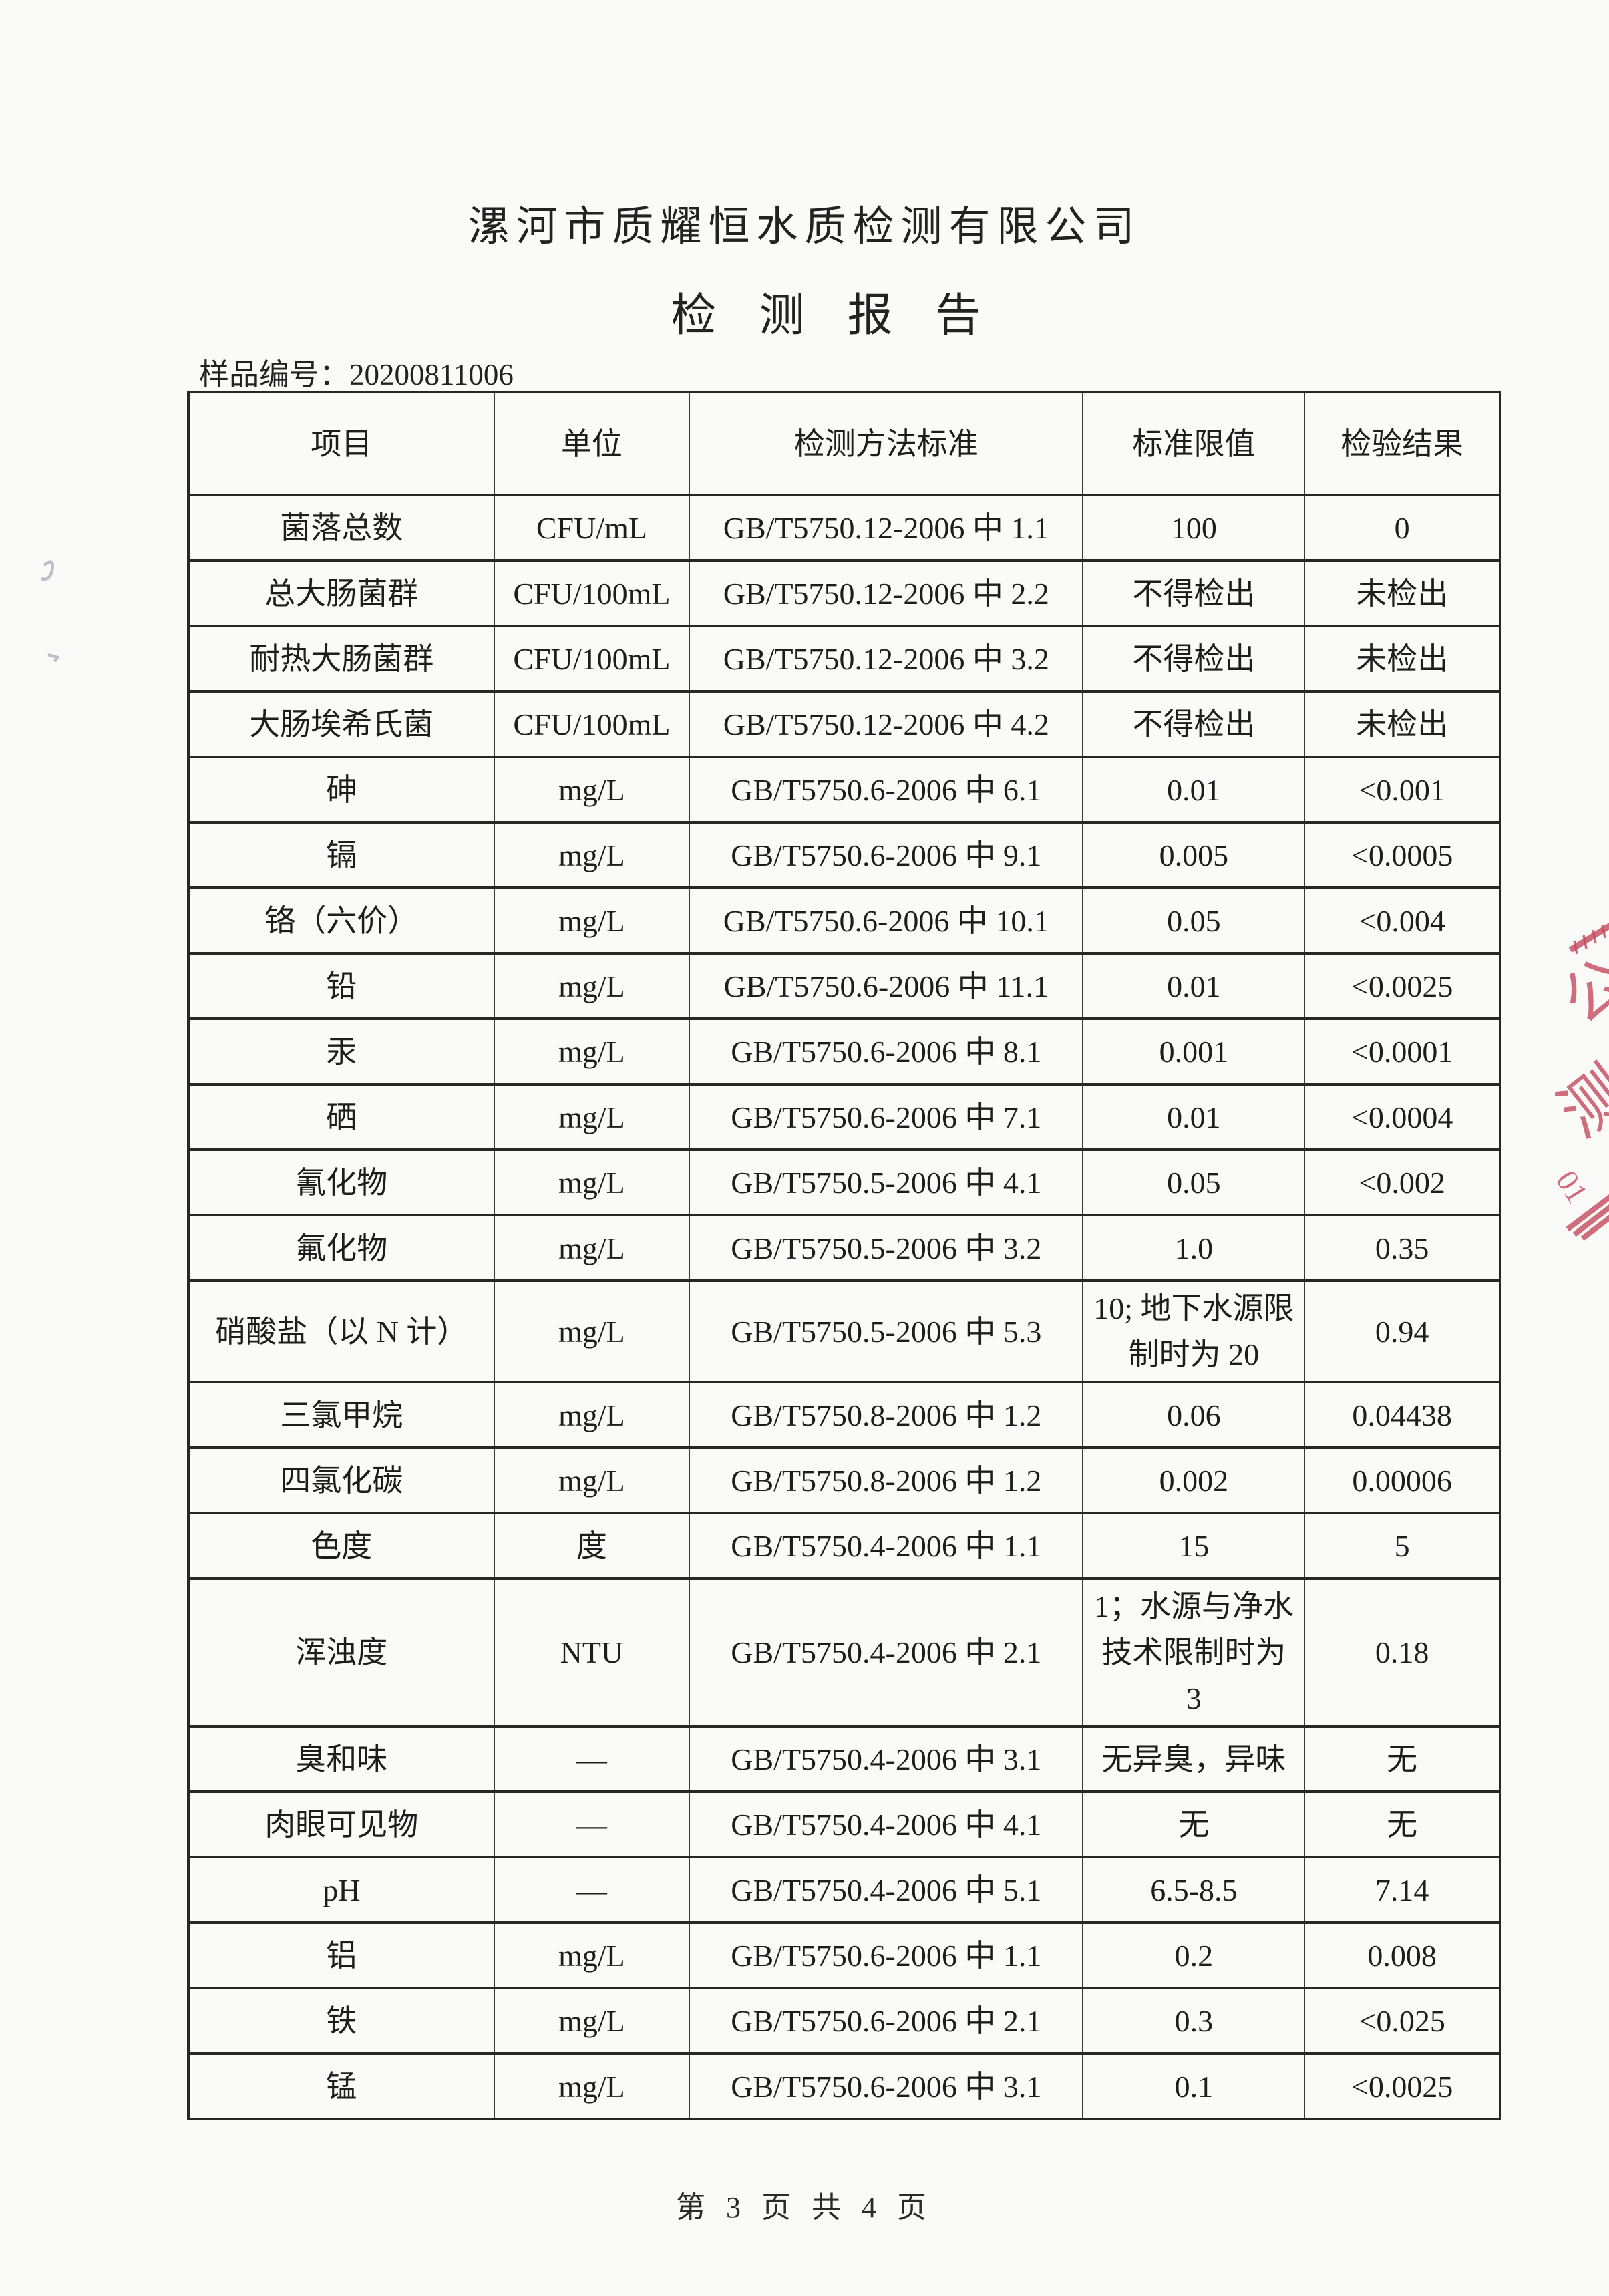 This screenshot has width=1609, height=2296. What do you see at coordinates (1194, 2021) in the screenshot?
I see `limit-cell: 0.3` at bounding box center [1194, 2021].